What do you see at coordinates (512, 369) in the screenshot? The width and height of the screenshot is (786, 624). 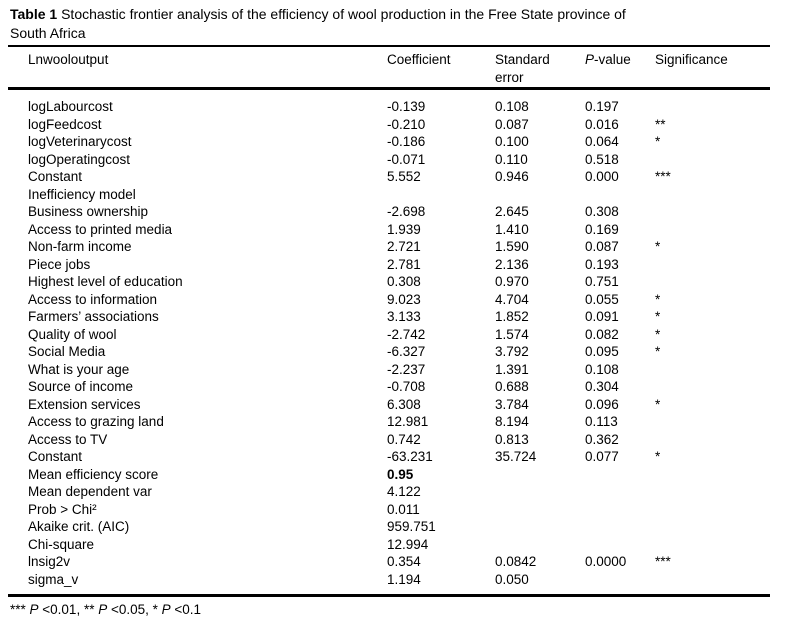 I see `std-error-cell: 1.391` at bounding box center [512, 369].